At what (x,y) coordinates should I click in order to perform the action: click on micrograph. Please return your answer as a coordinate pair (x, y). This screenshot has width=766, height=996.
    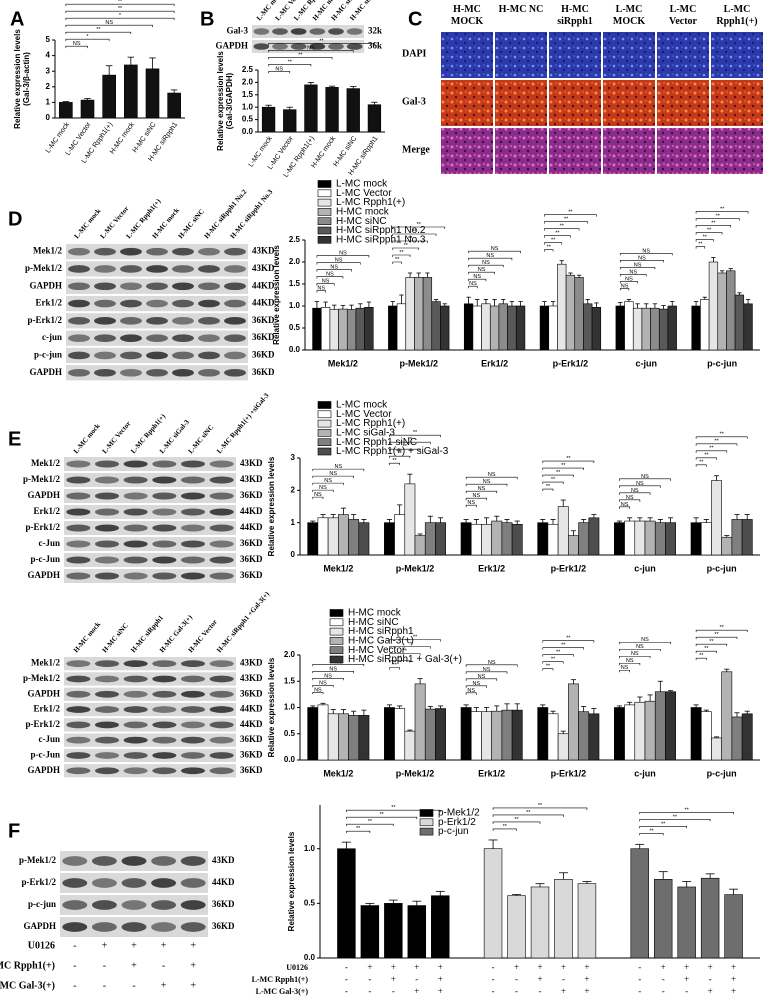
    Looking at the image, I should click on (629, 55).